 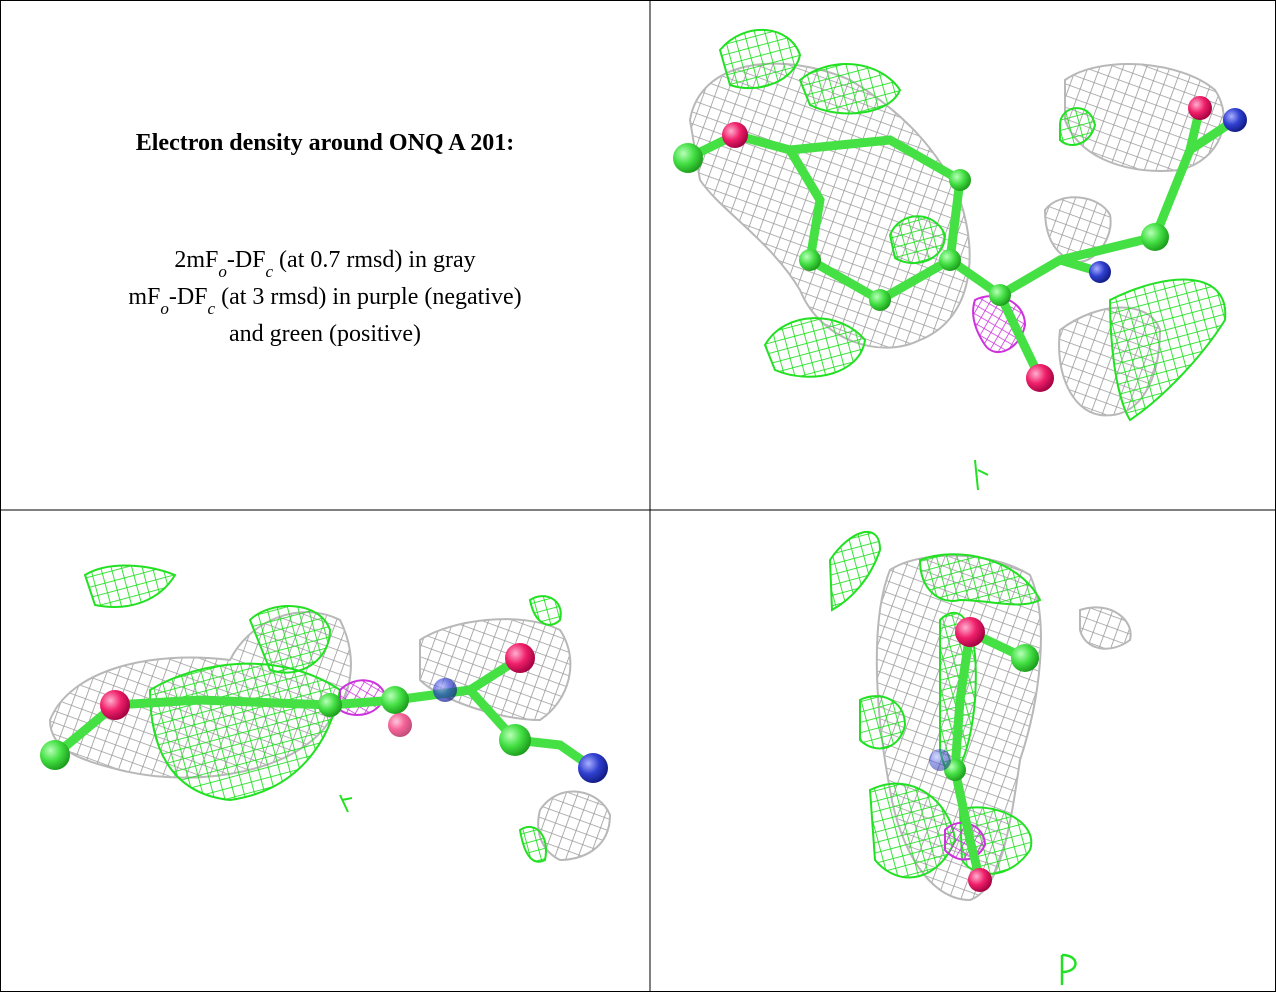 I want to click on caption-line: mFo-DFc (at 3 rmsd) in purple (negative), so click(x=324, y=301).